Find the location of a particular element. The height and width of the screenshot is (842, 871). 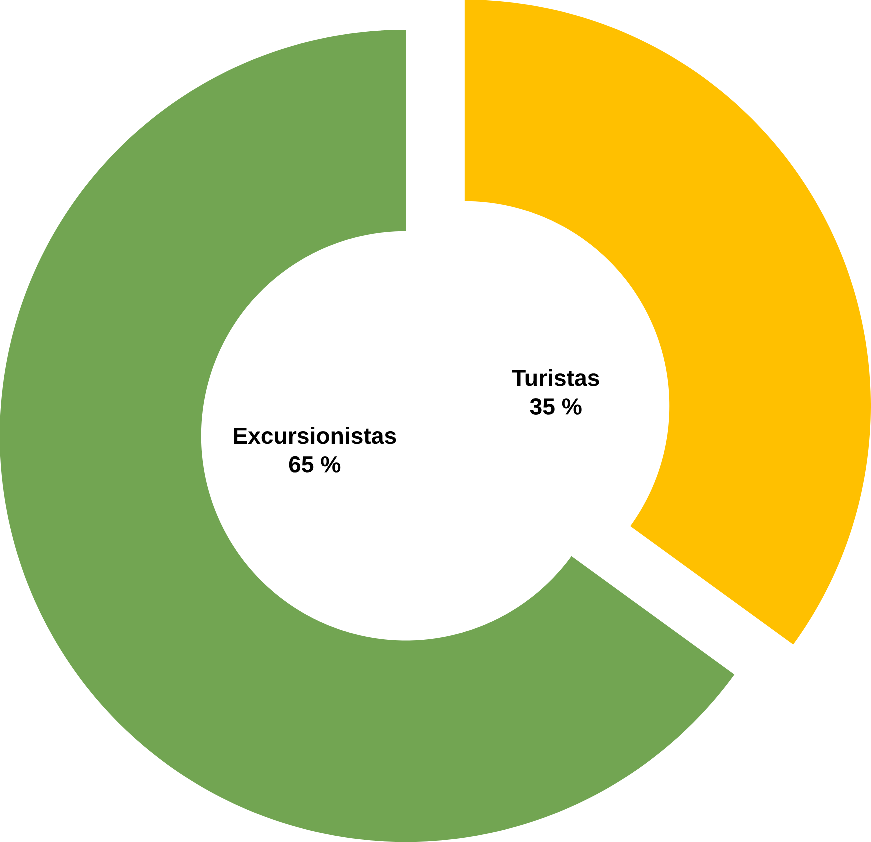

data-label: 65 % is located at coordinates (315, 464).